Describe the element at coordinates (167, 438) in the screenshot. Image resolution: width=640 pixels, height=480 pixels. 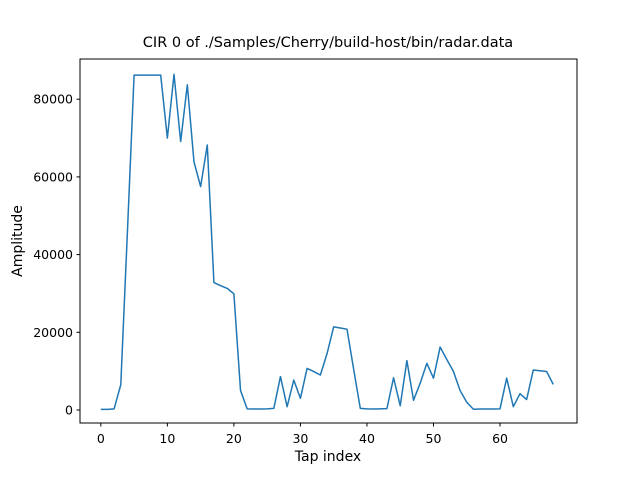
I see `x-tick-label: 10` at that location.